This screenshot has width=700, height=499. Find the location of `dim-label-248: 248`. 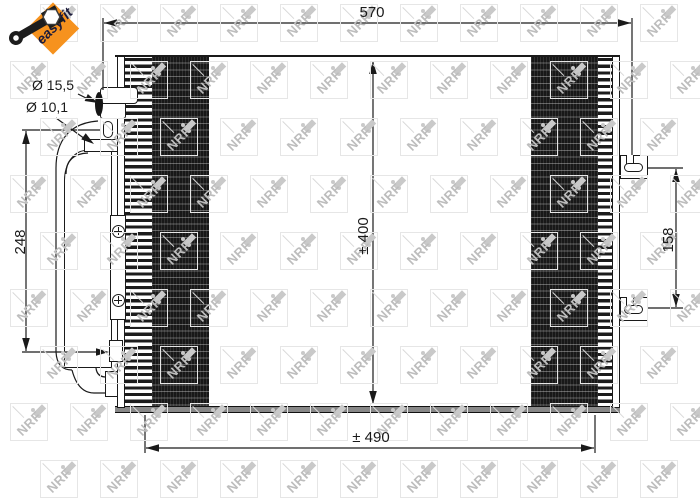

dim-label-248: 248 is located at coordinates (20, 242).